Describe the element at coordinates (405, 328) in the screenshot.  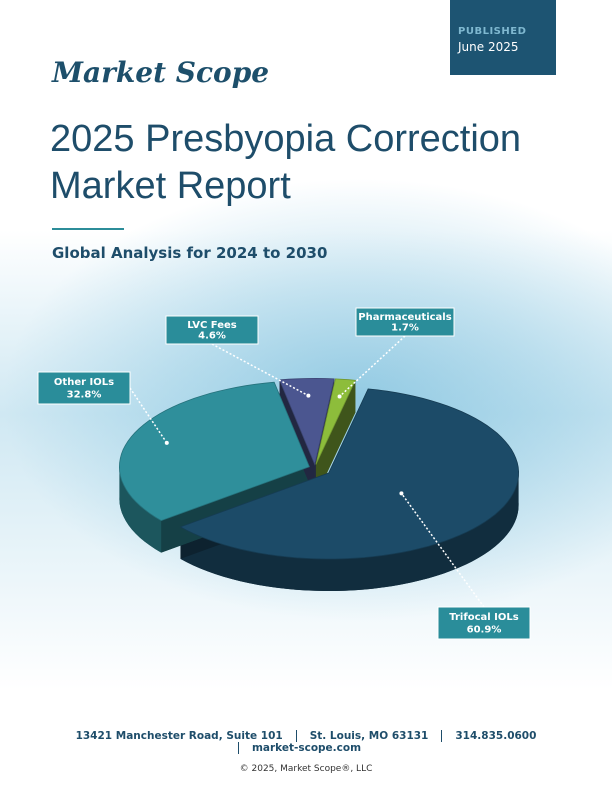
I see `value-label: 1.7%` at that location.